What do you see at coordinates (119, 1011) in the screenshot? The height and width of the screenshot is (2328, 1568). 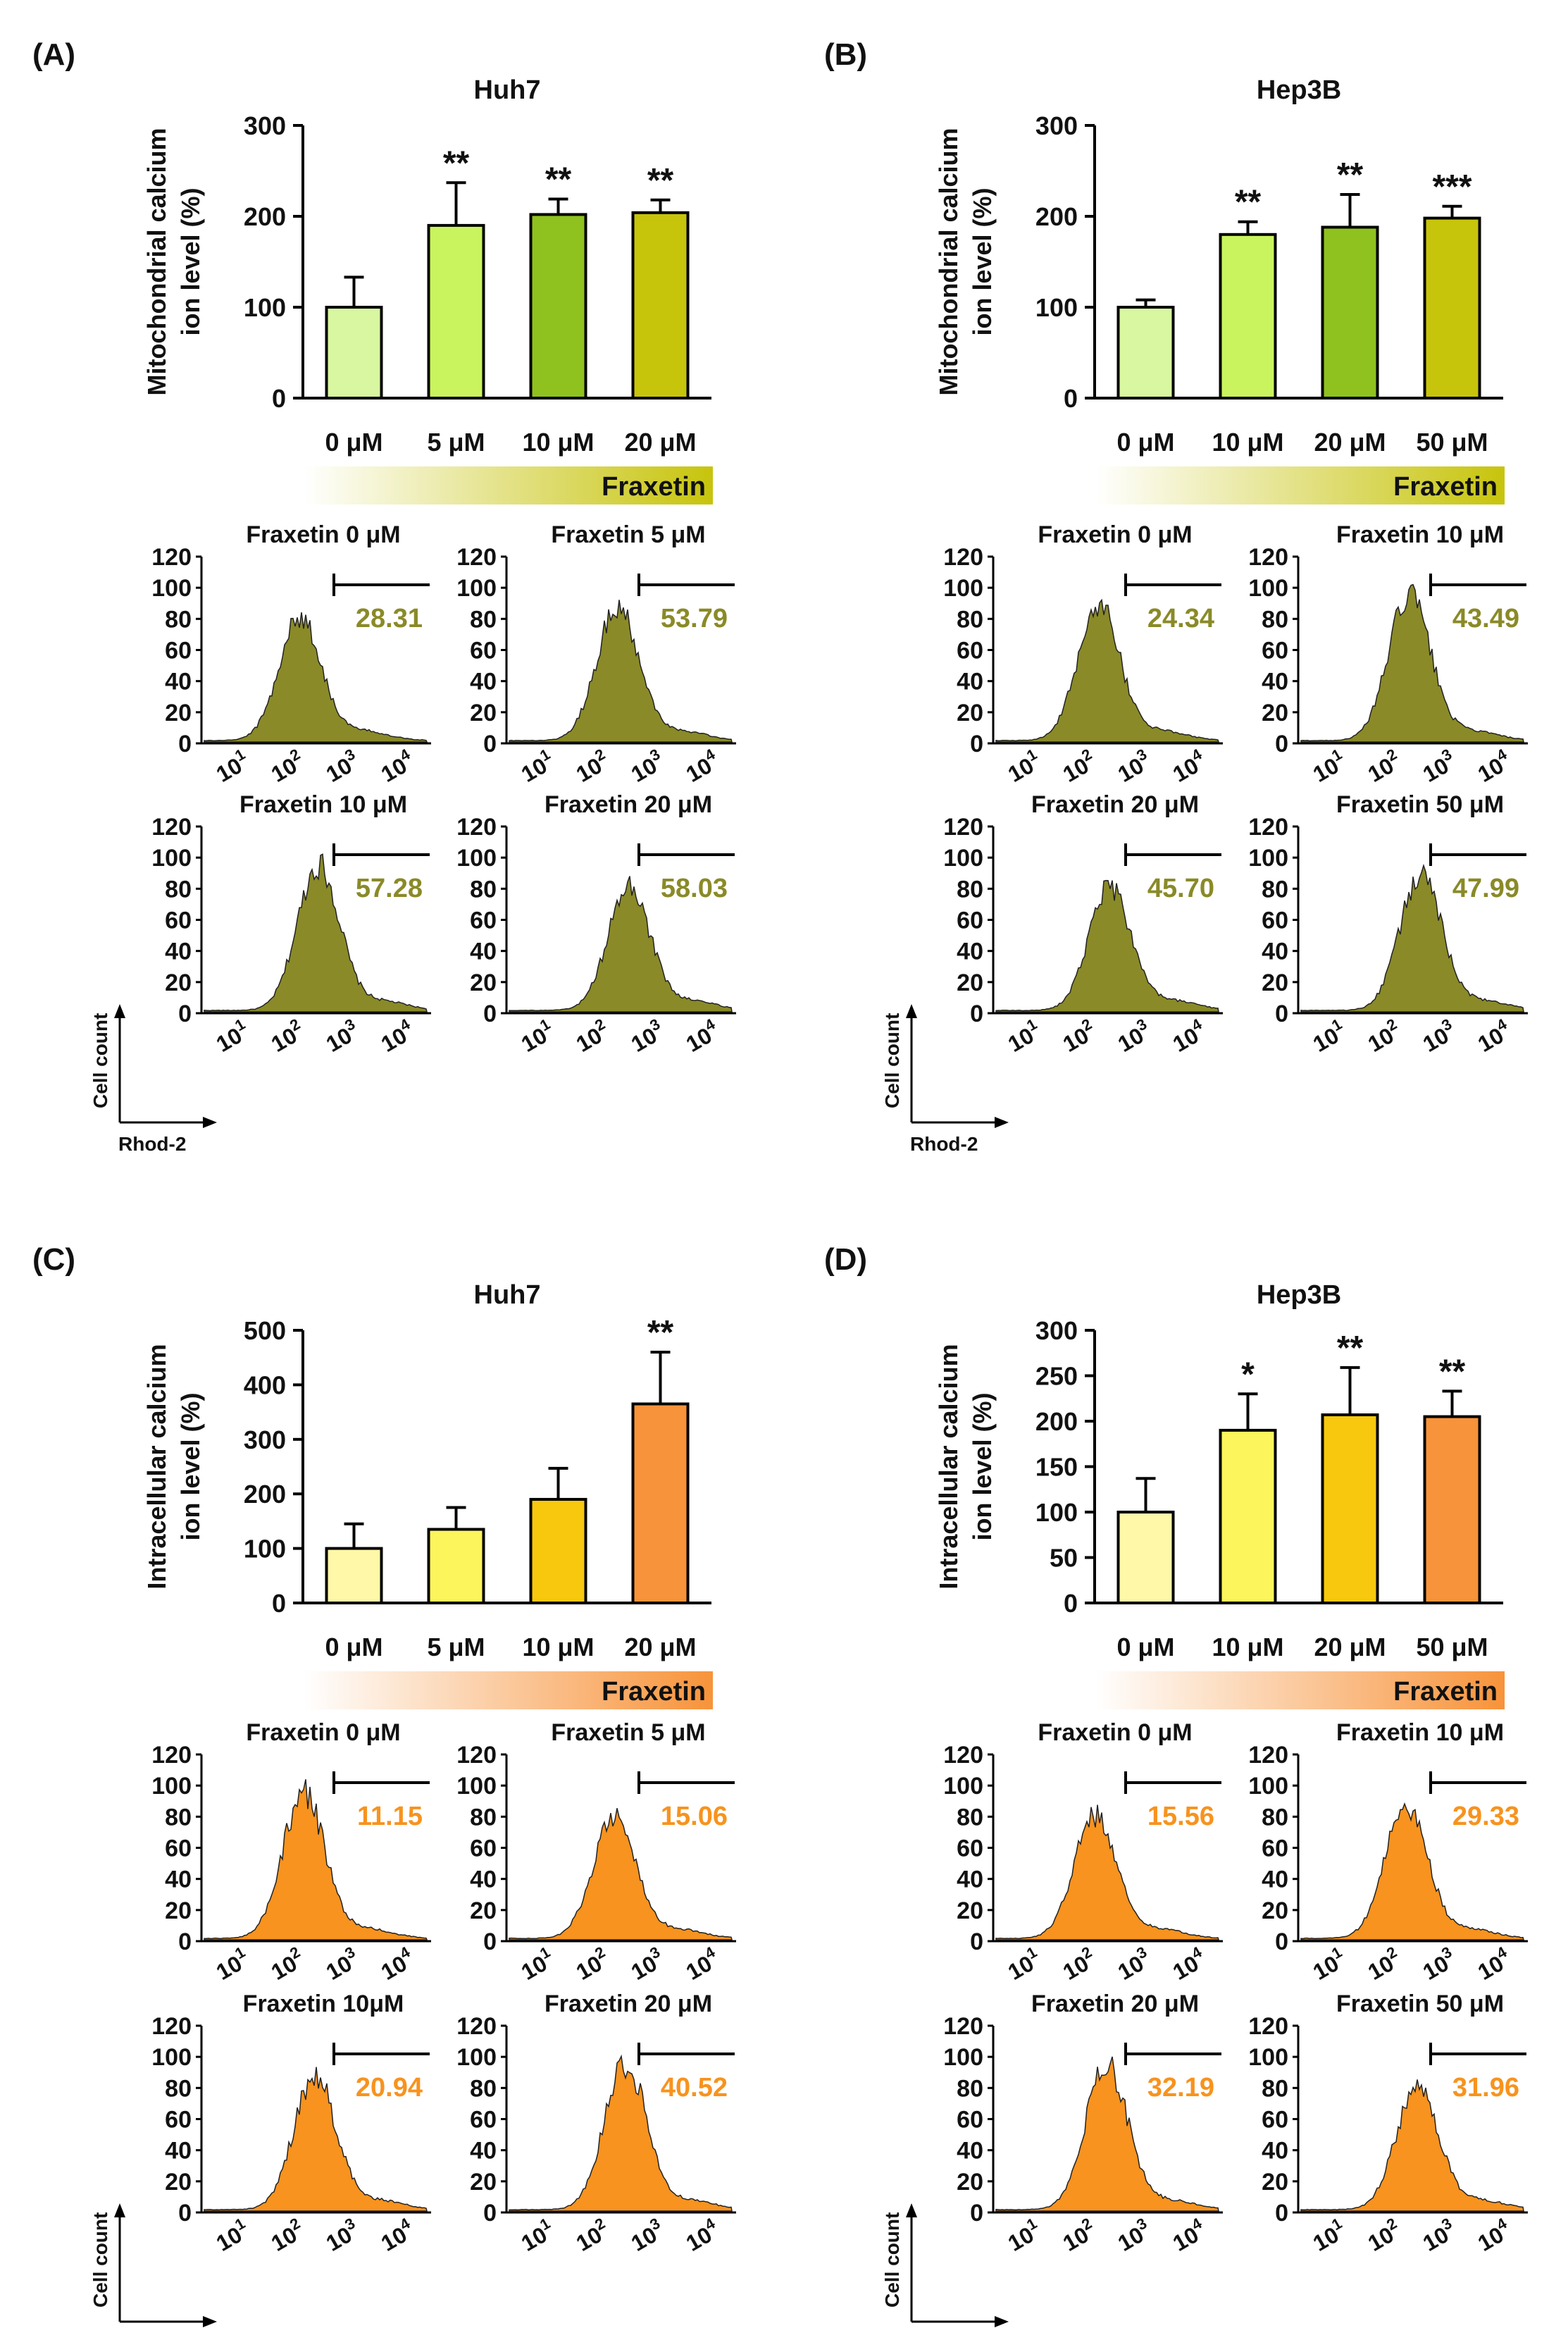 I see `legend-y-arrowhead` at bounding box center [119, 1011].